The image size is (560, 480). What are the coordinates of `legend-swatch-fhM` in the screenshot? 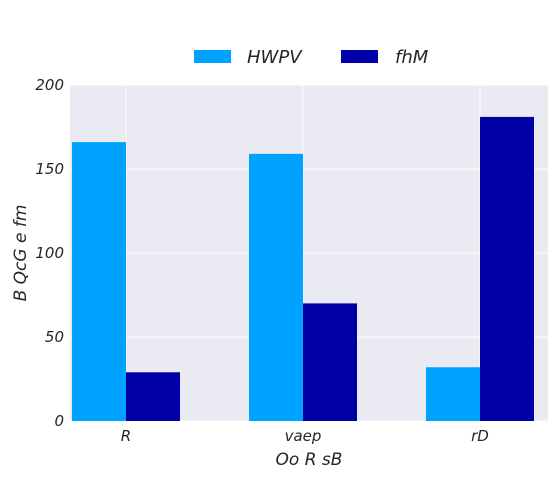 It's located at (359, 56).